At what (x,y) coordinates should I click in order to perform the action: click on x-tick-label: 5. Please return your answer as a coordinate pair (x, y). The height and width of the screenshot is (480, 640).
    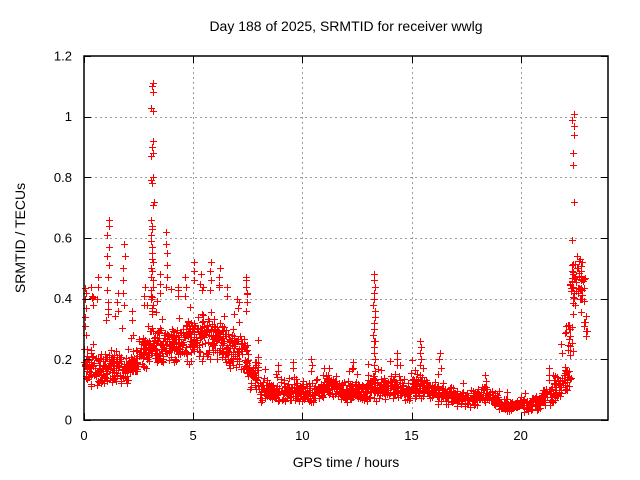
    Looking at the image, I should click on (193, 435).